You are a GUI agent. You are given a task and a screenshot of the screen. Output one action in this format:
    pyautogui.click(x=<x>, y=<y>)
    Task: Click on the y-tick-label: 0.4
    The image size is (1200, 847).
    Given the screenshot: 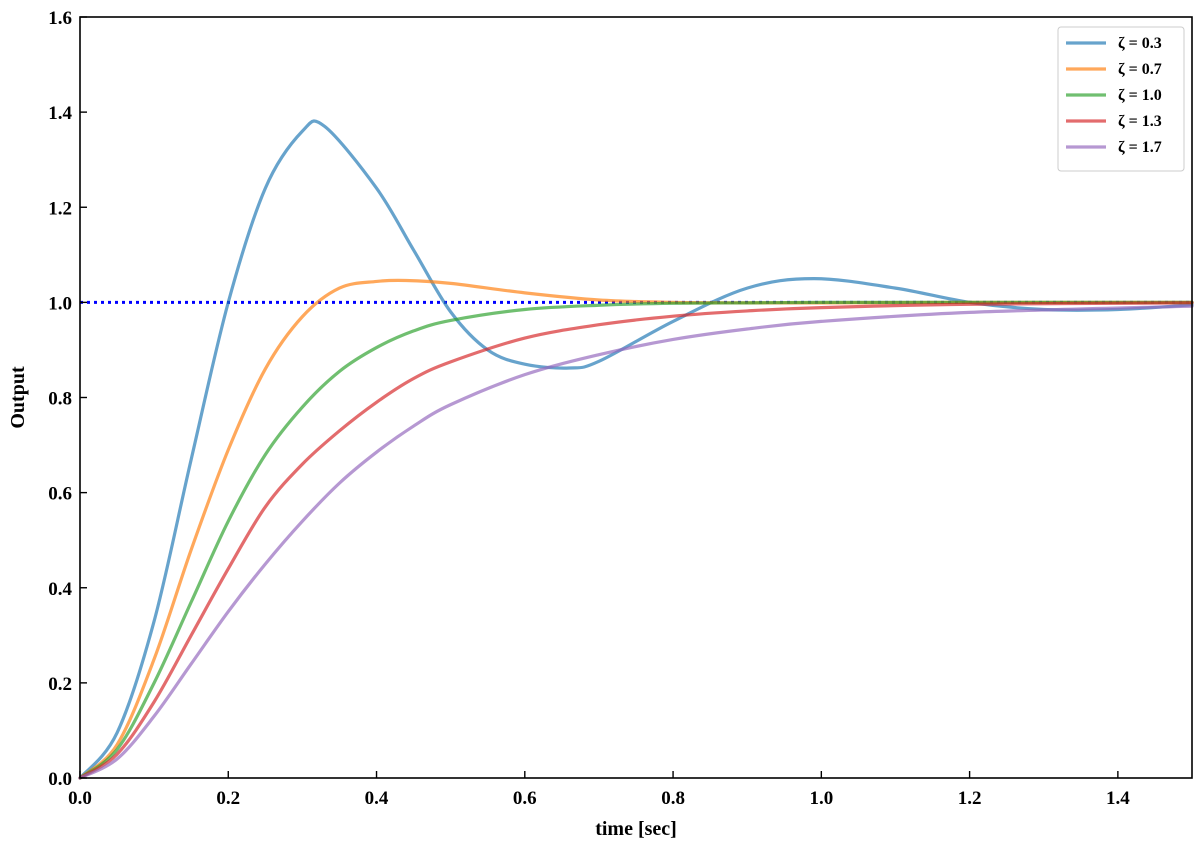 What is the action you would take?
    pyautogui.click(x=60, y=589)
    